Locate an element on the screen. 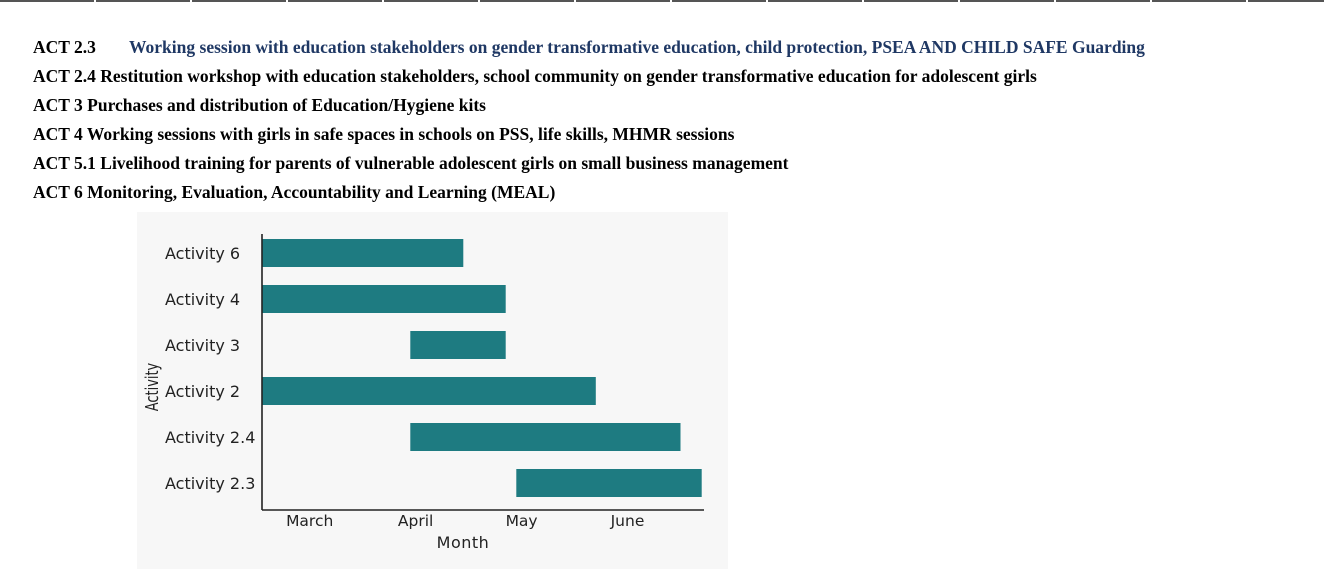  activity-code: ACT 3 is located at coordinates (58, 105).